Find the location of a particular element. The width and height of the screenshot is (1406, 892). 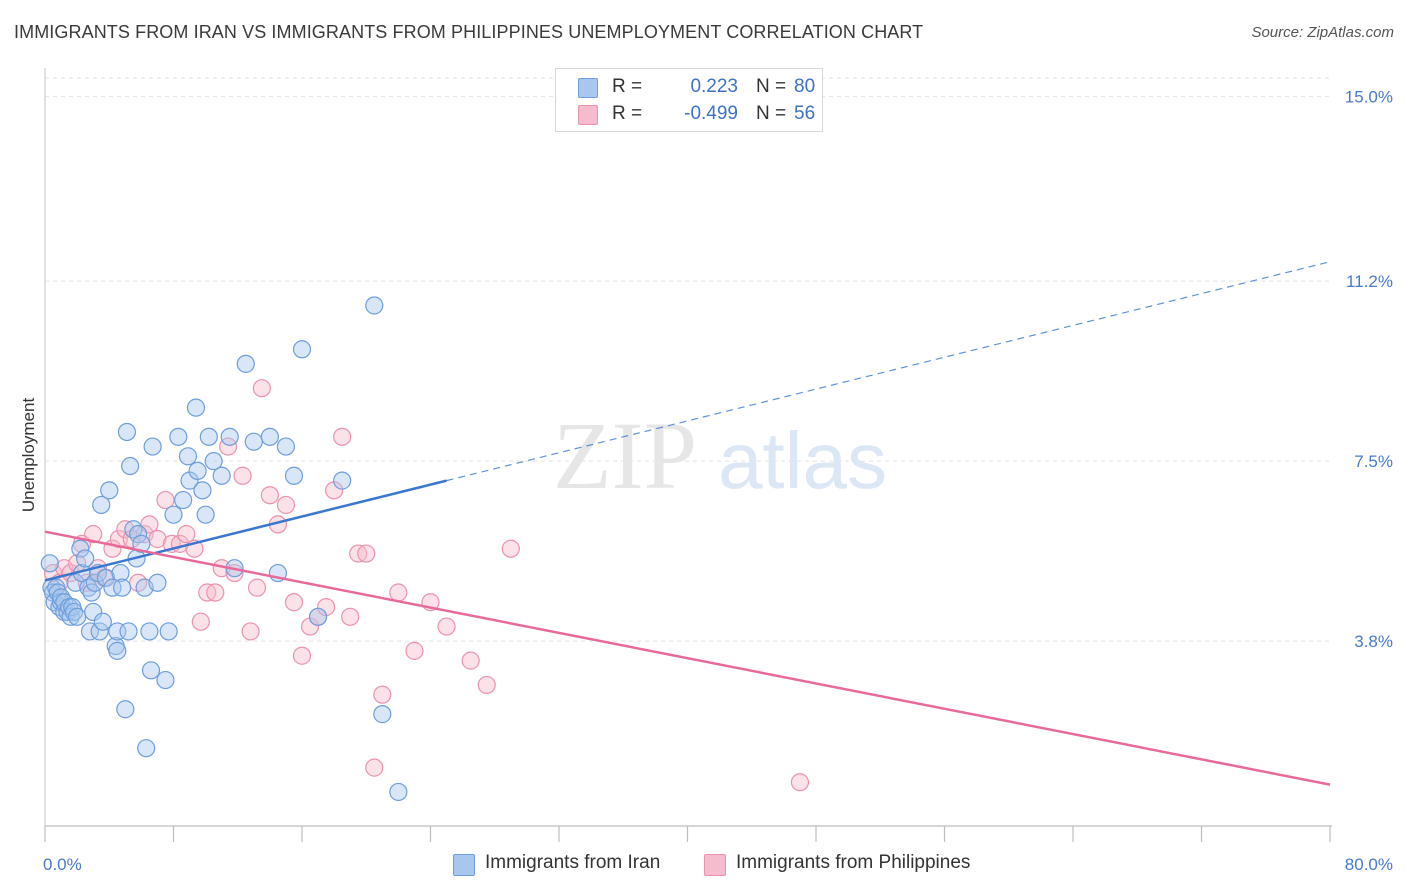

iran-trend-line is located at coordinates (245, 530).